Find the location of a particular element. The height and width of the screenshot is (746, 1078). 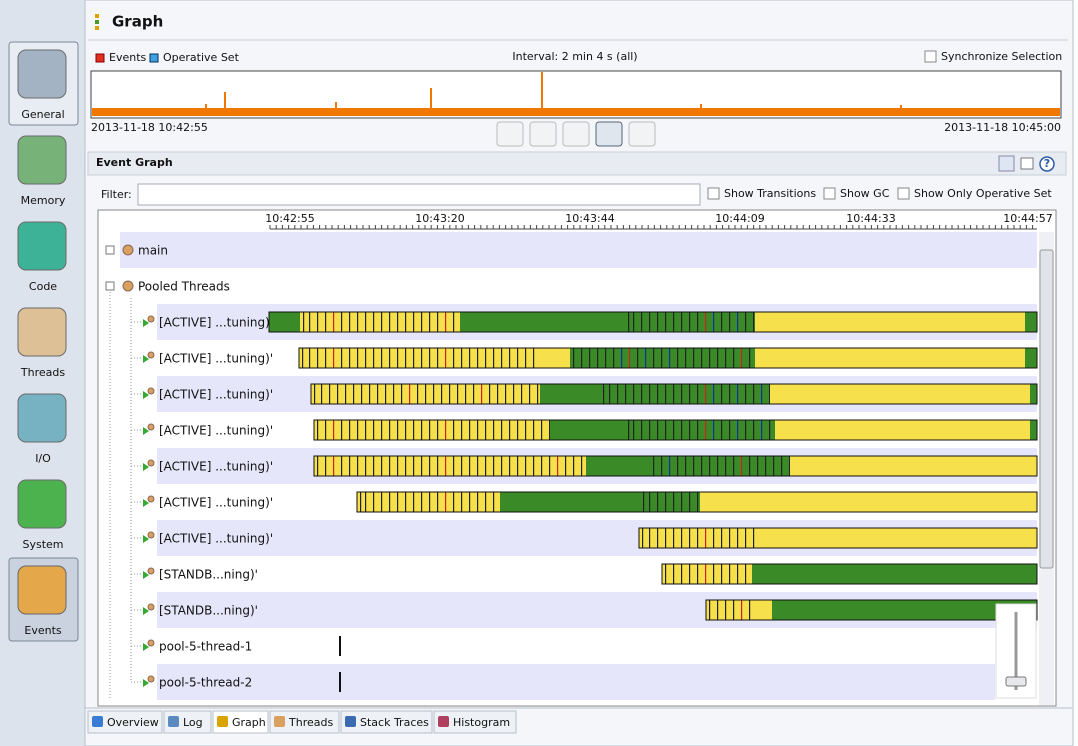

nav-item-label: Code is located at coordinates (43, 286).